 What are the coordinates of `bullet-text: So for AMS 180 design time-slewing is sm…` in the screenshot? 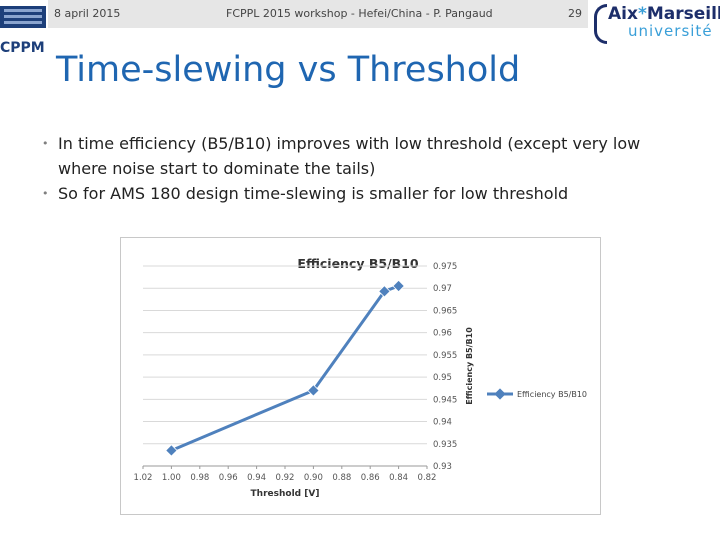 It's located at (313, 193).